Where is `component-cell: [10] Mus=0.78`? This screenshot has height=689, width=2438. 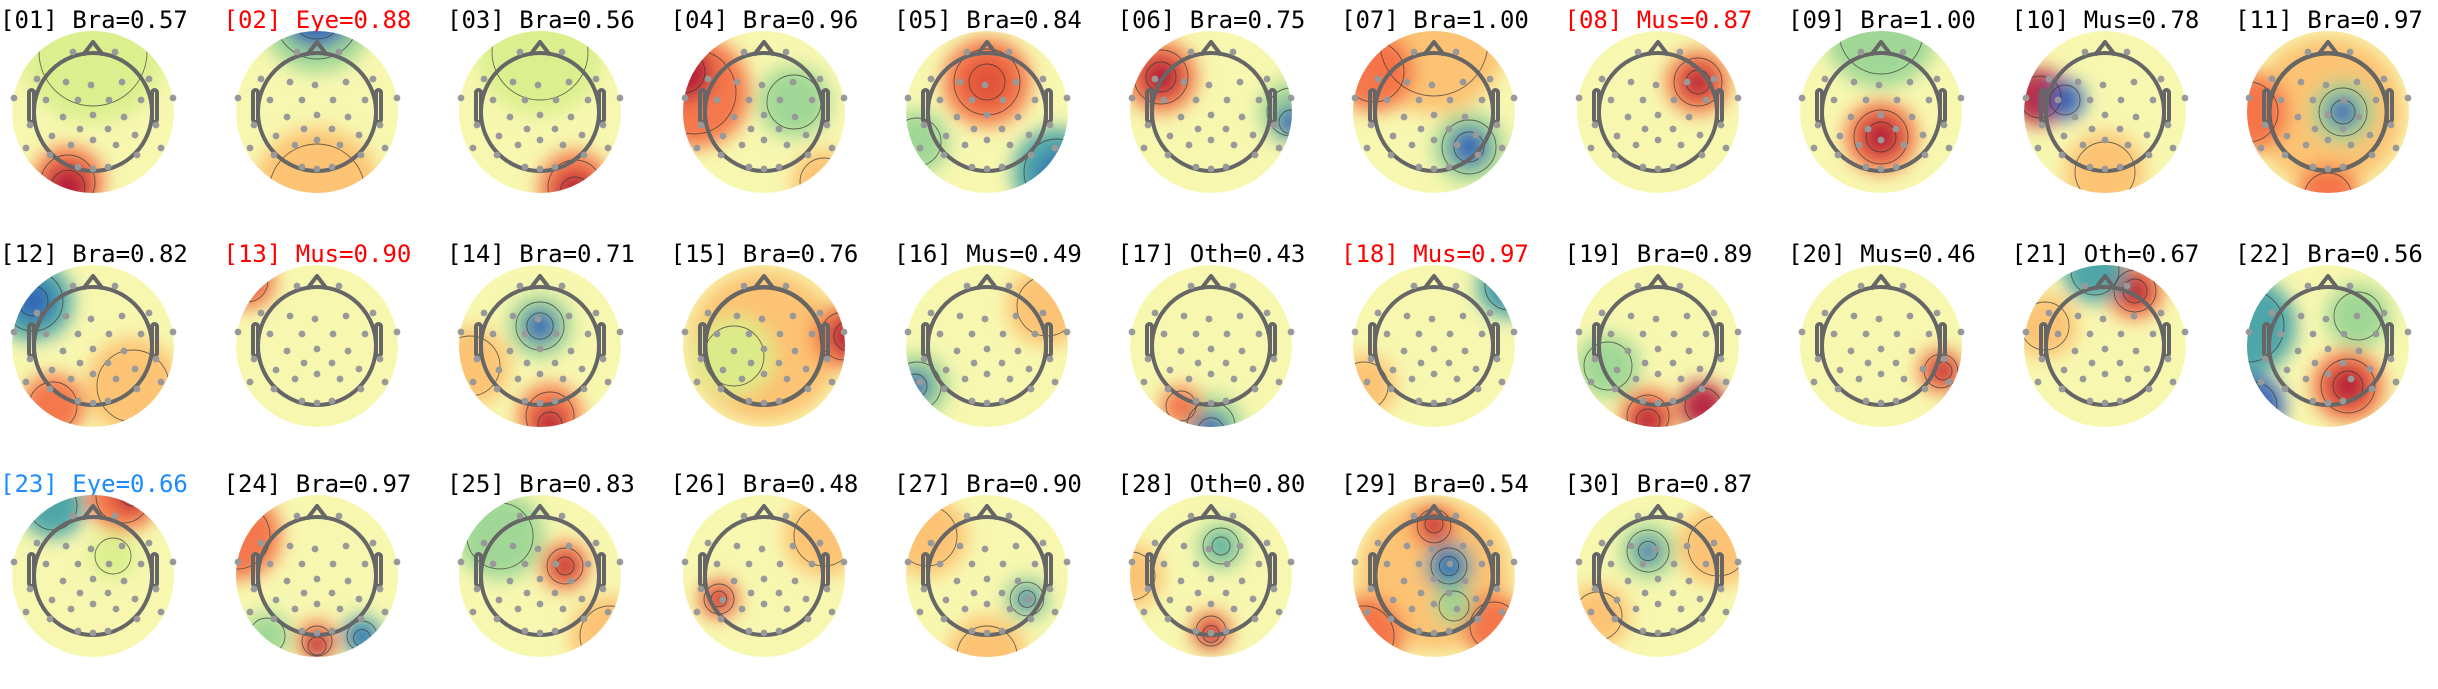 component-cell: [10] Mus=0.78 is located at coordinates (2123, 112).